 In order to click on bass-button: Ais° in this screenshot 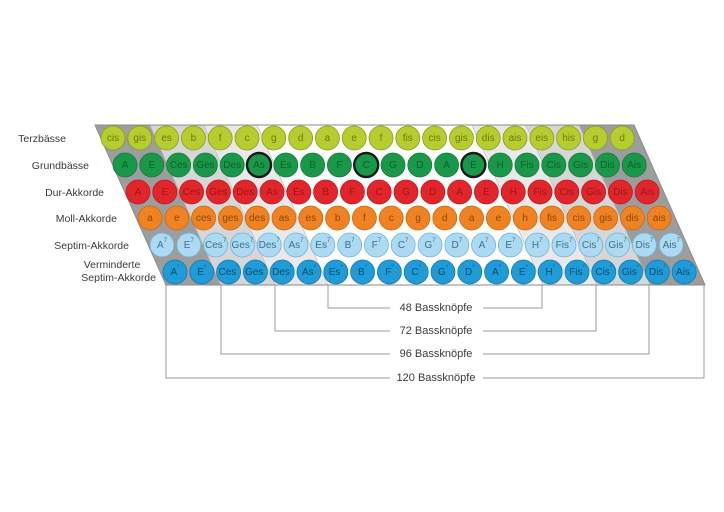, I will do `click(684, 272)`.